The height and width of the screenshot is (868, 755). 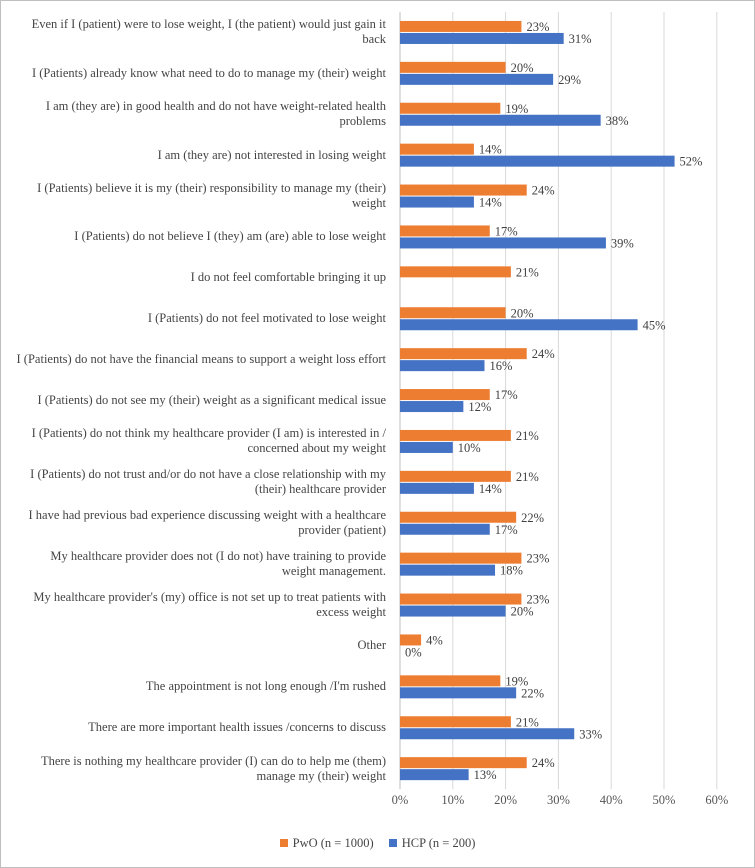 What do you see at coordinates (452, 800) in the screenshot?
I see `x-tick-label: 10%` at bounding box center [452, 800].